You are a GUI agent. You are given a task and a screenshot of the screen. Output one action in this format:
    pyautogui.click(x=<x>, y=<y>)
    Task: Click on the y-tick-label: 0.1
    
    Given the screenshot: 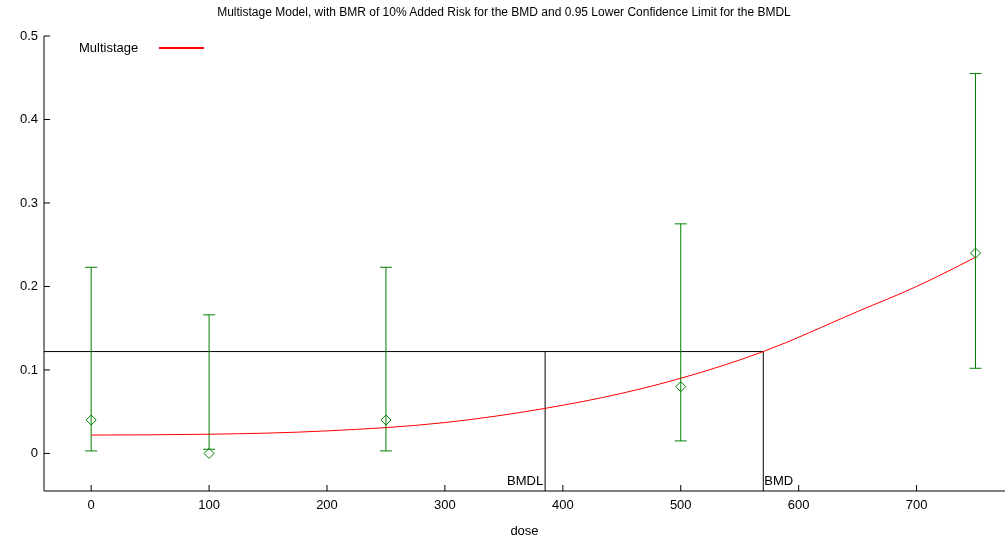 What is the action you would take?
    pyautogui.click(x=28, y=369)
    